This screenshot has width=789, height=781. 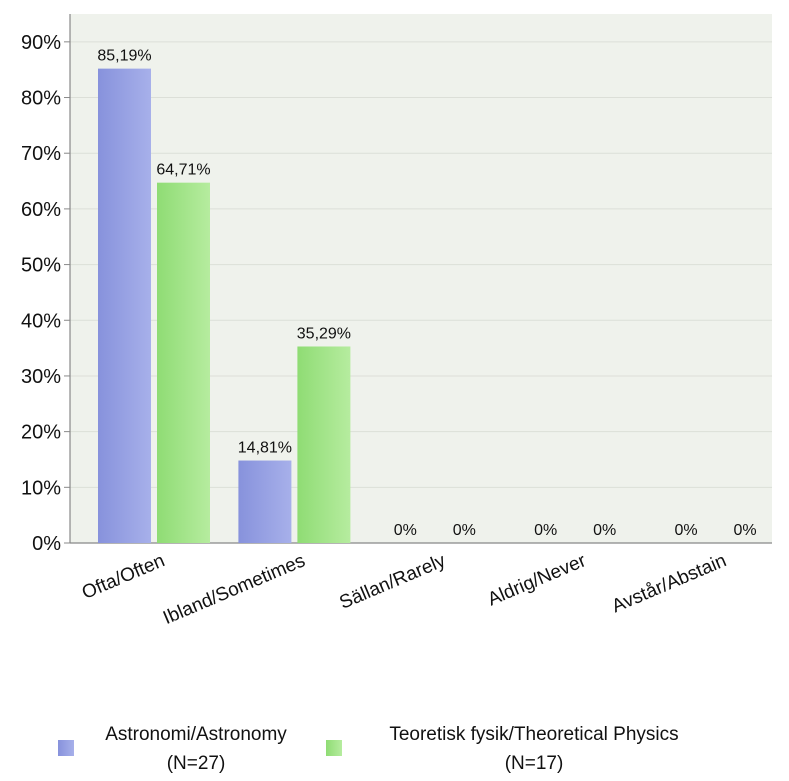 I want to click on y-tick-label: 0%, so click(x=46, y=544).